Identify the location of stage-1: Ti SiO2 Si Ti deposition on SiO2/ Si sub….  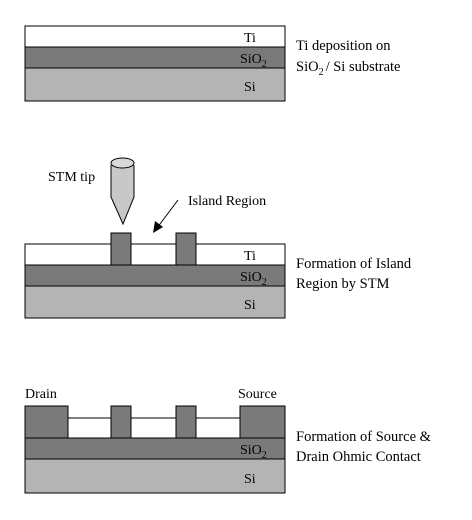
(212, 63).